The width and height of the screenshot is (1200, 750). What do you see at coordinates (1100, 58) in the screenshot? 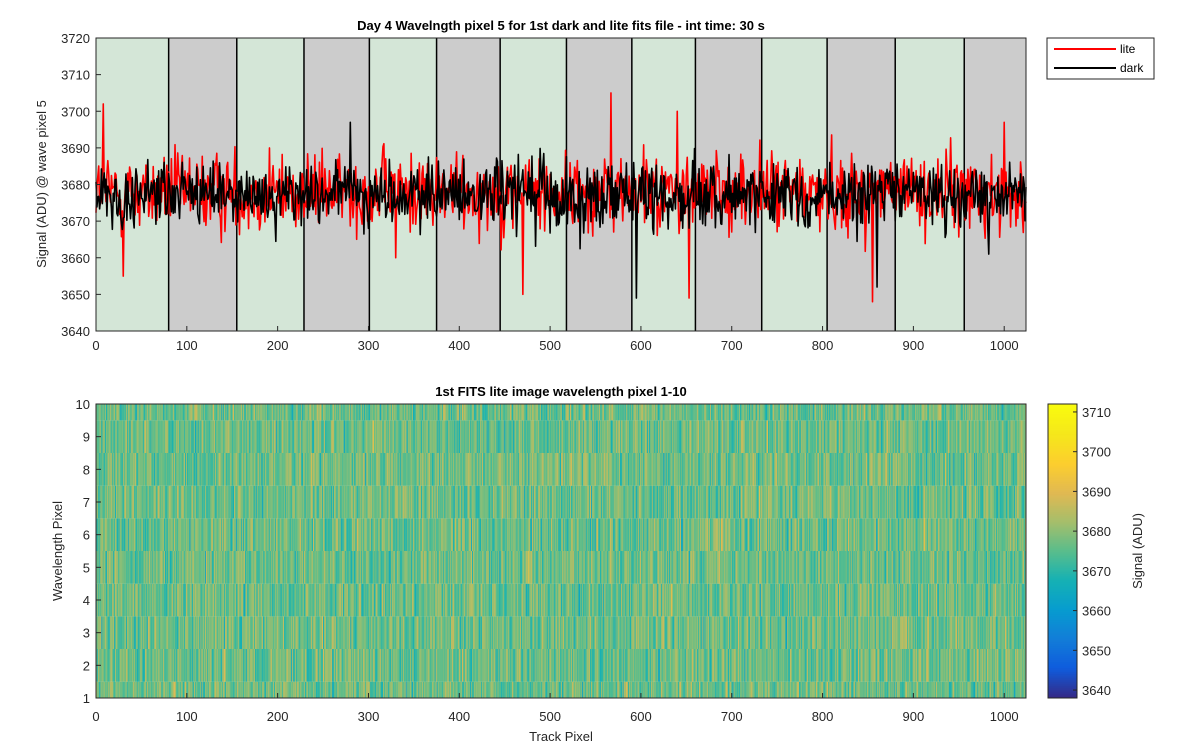
I see `legend: lite dark` at bounding box center [1100, 58].